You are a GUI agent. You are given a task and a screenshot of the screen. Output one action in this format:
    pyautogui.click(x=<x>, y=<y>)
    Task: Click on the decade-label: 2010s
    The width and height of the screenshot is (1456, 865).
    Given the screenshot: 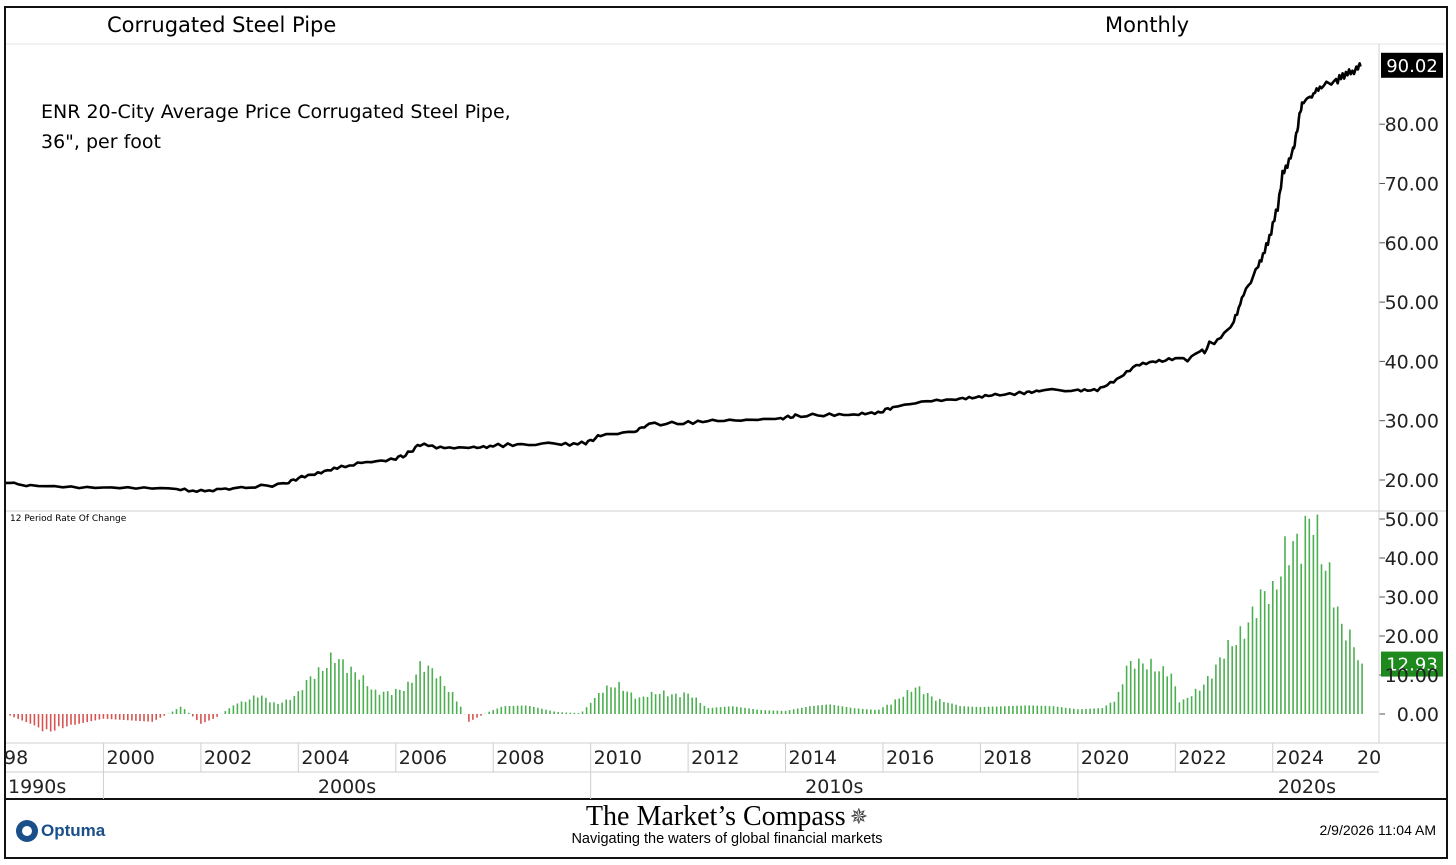 What is the action you would take?
    pyautogui.click(x=834, y=787)
    